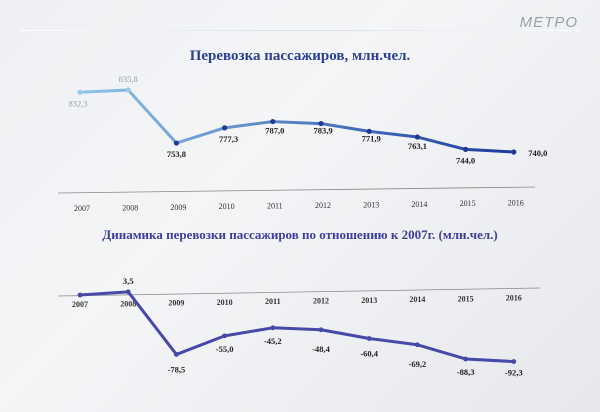  I want to click on chart1-x-tick-label: 2011, so click(275, 206).